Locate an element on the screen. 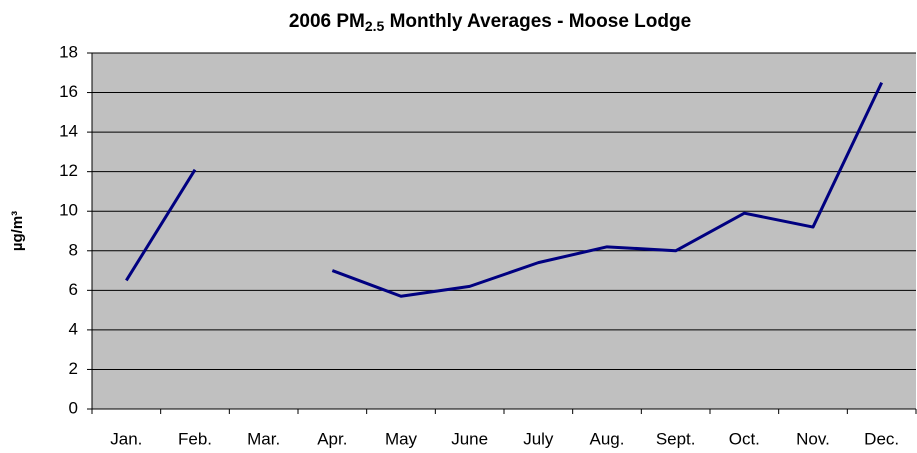 The image size is (917, 453). y-tick-label: 0 is located at coordinates (73, 407).